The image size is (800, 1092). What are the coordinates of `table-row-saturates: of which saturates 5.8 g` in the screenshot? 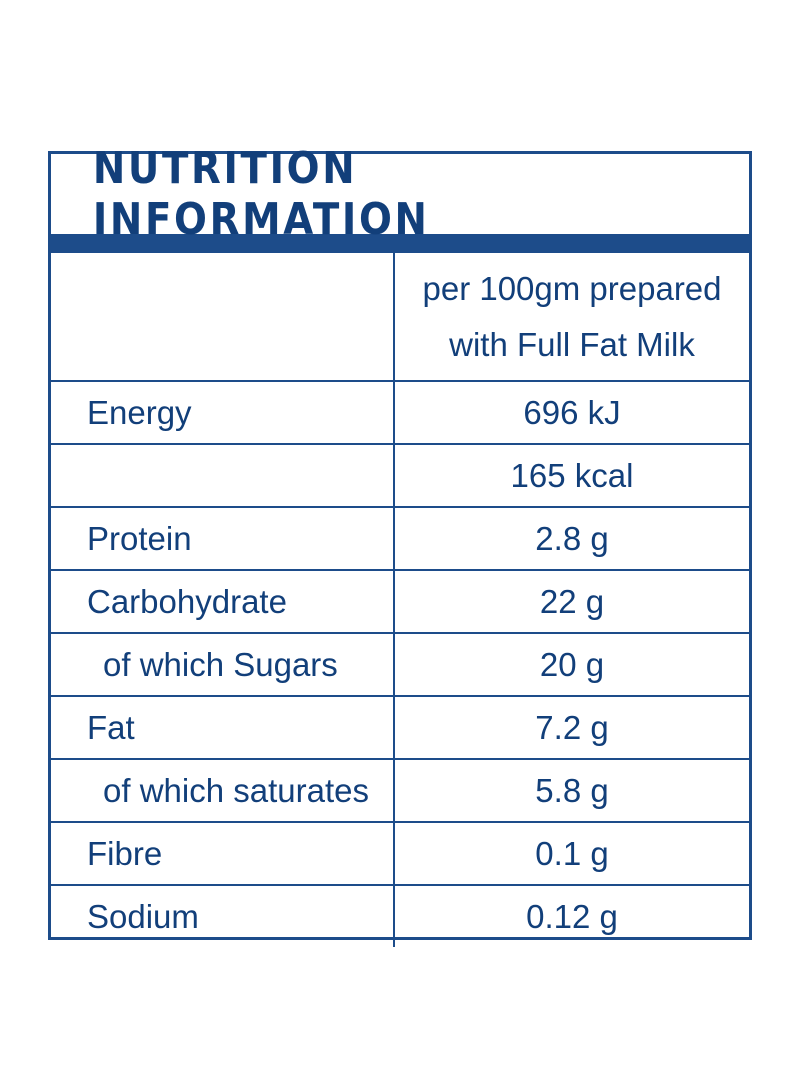 It's located at (400, 790).